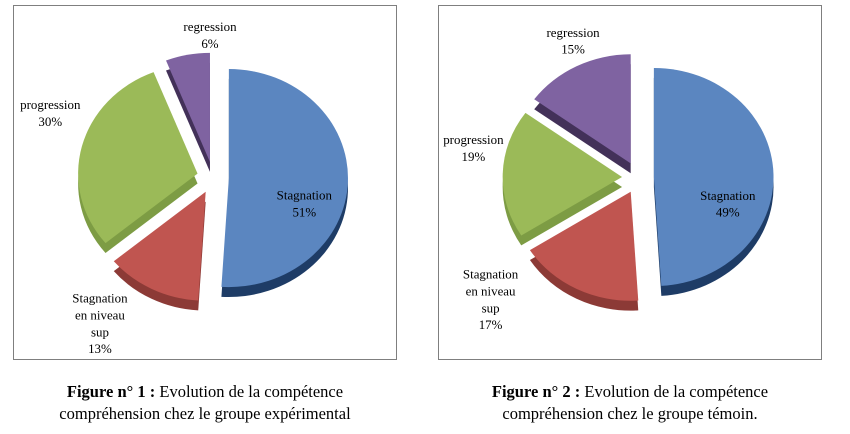 The height and width of the screenshot is (434, 850). What do you see at coordinates (728, 204) in the screenshot?
I see `slice-label-stagnation: Stagnation 49%` at bounding box center [728, 204].